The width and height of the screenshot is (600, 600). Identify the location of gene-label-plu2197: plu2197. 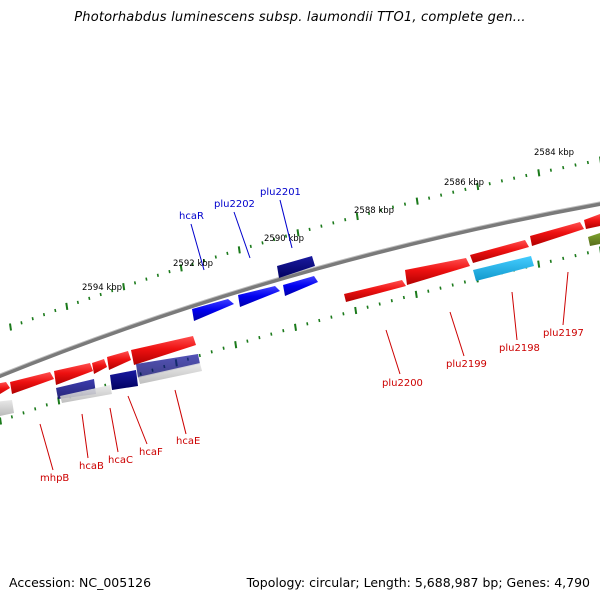
(563, 333).